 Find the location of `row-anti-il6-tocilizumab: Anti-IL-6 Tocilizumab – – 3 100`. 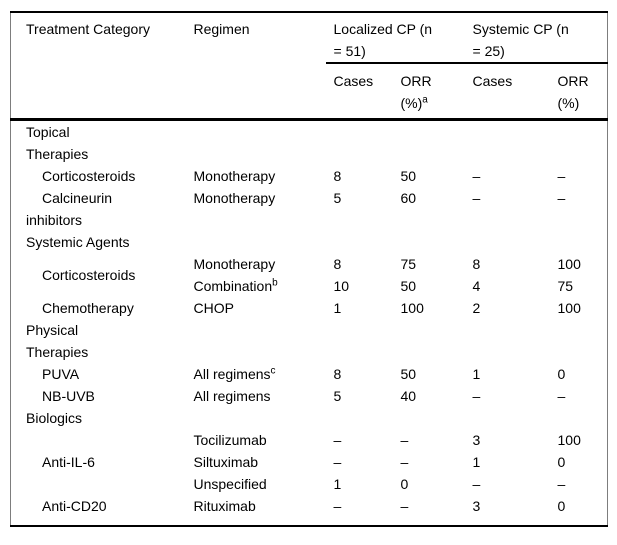

row-anti-il6-tocilizumab: Anti-IL-6 Tocilizumab – – 3 100 is located at coordinates (309, 449).